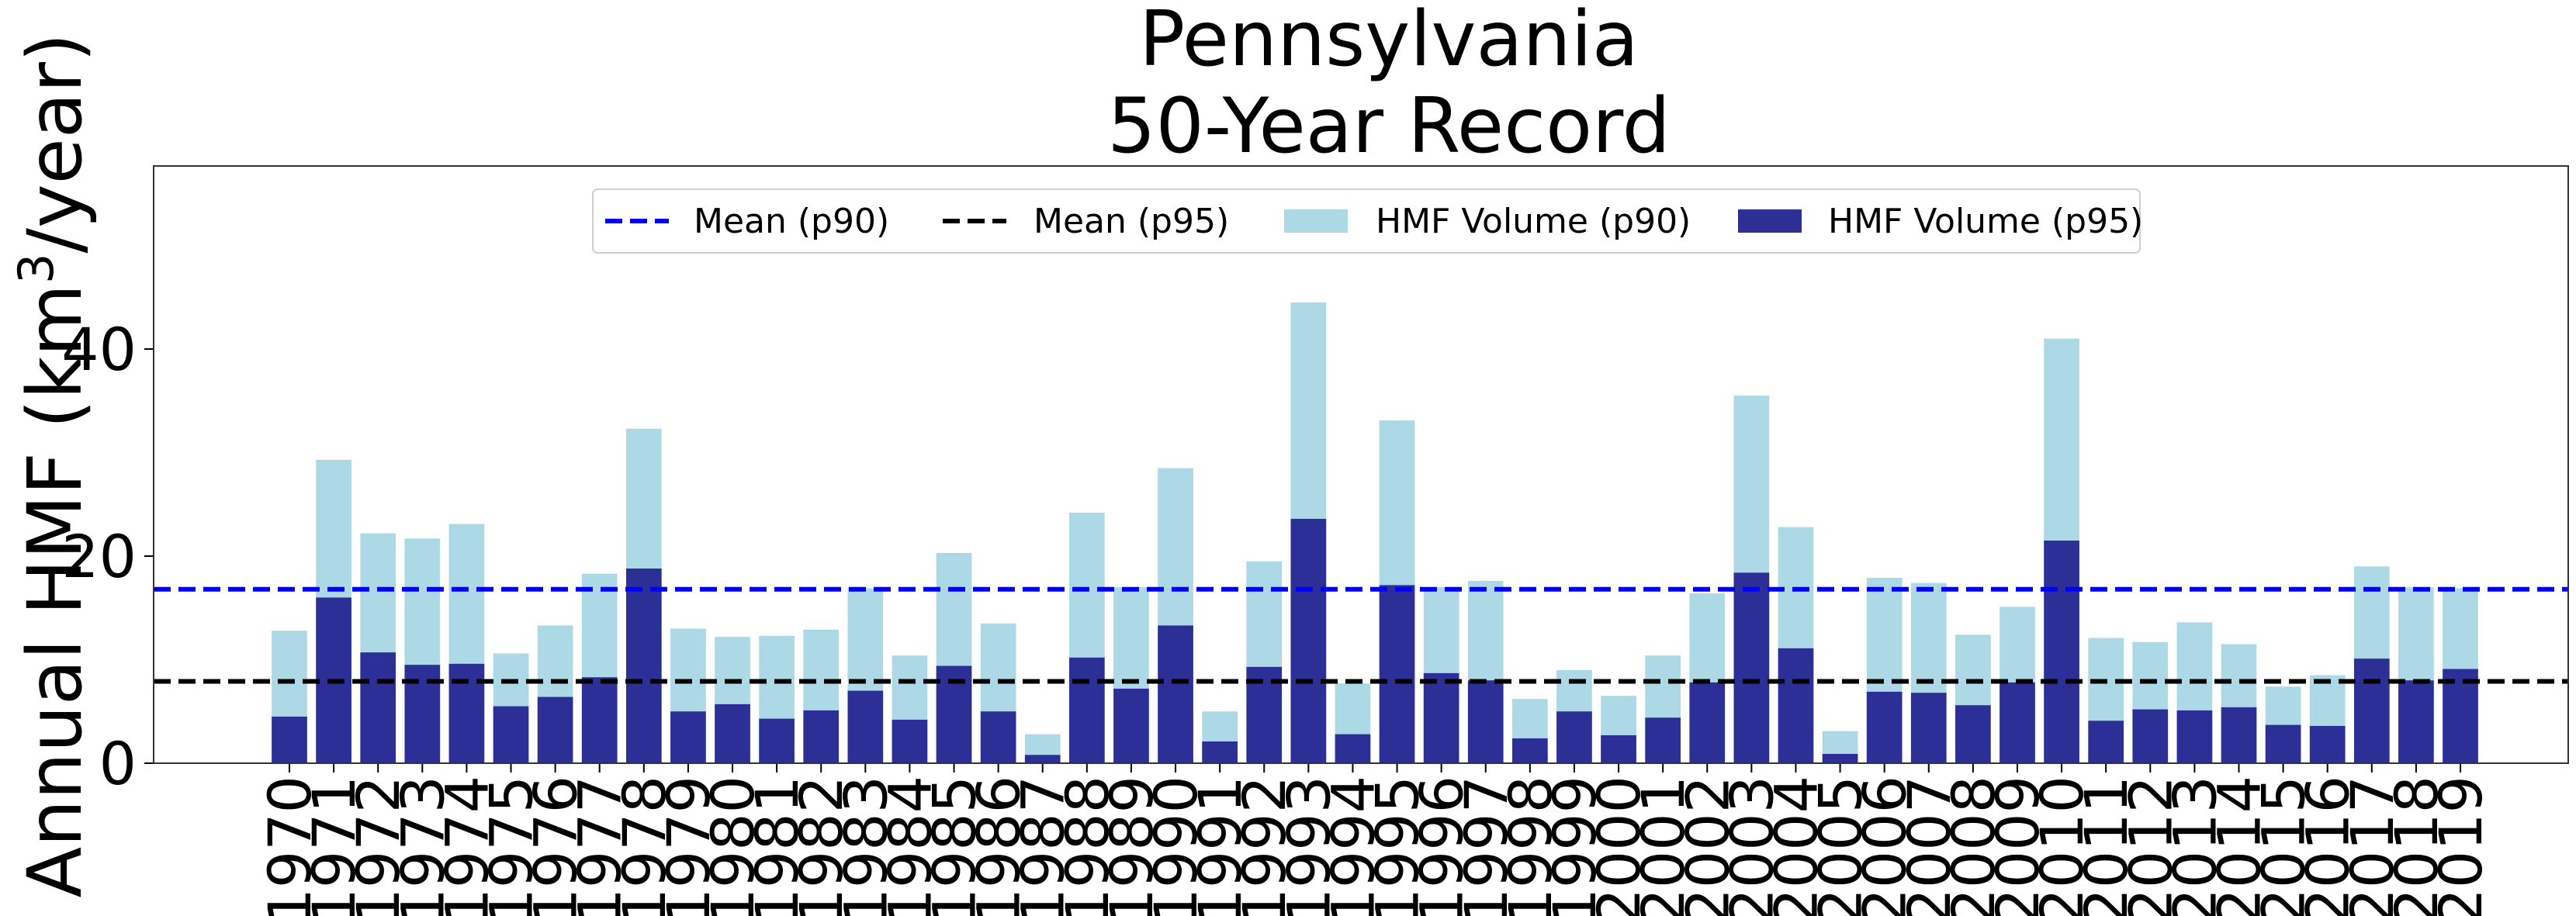  I want to click on bar-p95-2015, so click(2283, 743).